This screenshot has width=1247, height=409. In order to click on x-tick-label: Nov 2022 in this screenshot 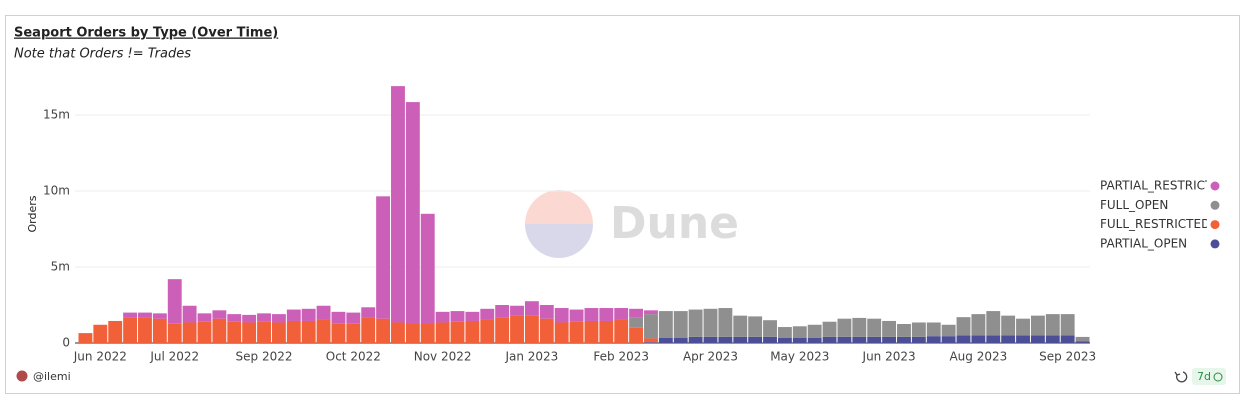, I will do `click(443, 357)`.